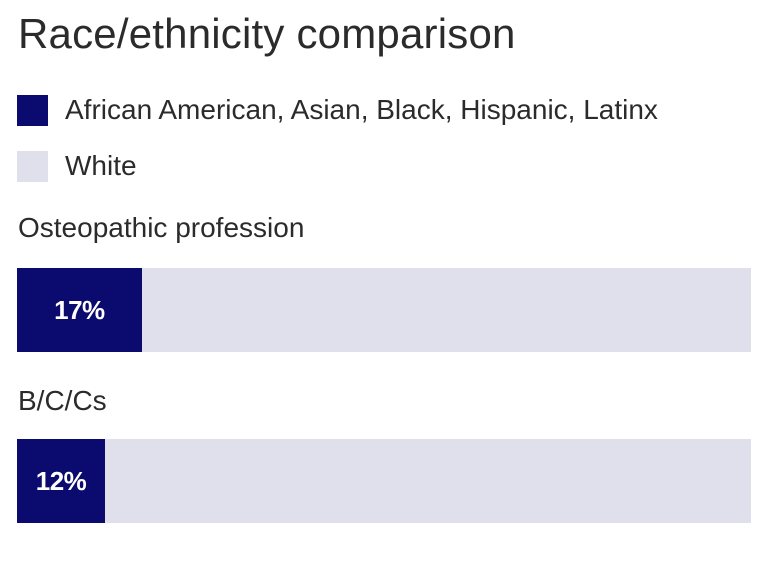 Image resolution: width=768 pixels, height=563 pixels. What do you see at coordinates (428, 481) in the screenshot?
I see `bar-segment-white-bccs` at bounding box center [428, 481].